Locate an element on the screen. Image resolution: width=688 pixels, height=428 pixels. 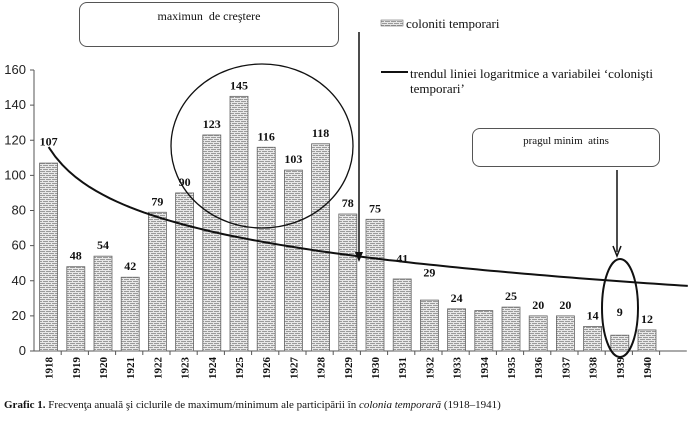
min-ellipse is located at coordinates (620, 308).